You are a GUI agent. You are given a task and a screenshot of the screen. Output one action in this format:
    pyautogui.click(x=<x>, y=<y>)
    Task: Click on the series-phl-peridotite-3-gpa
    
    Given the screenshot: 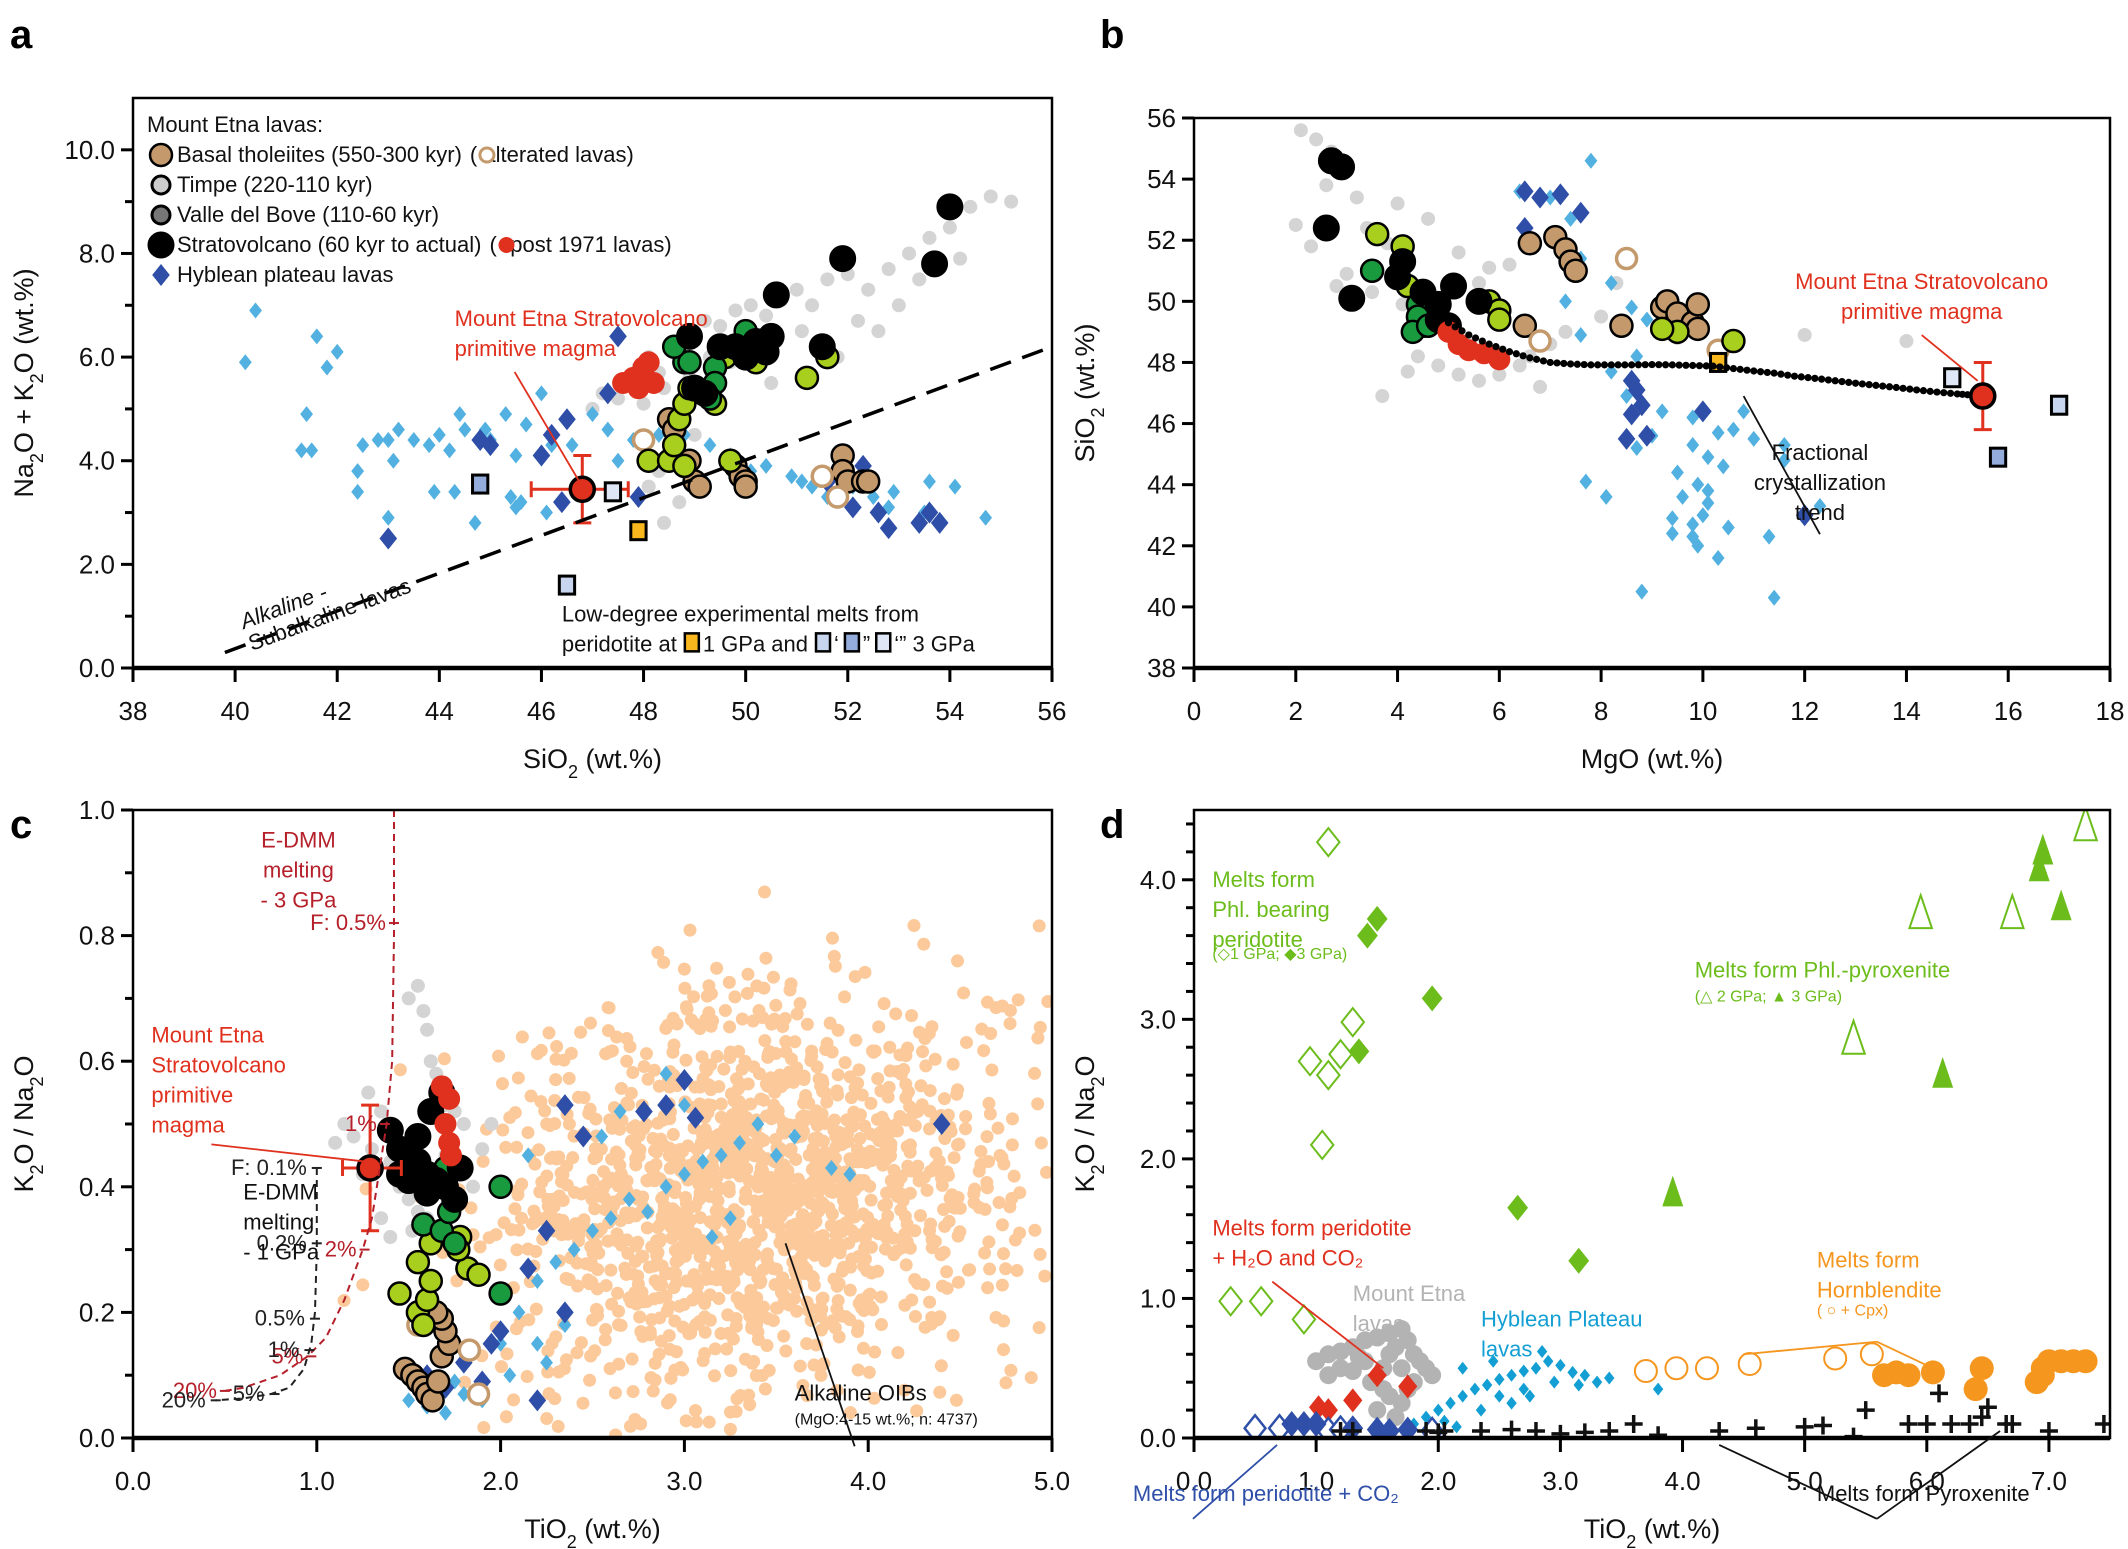 What is the action you would take?
    pyautogui.click(x=1469, y=1089)
    